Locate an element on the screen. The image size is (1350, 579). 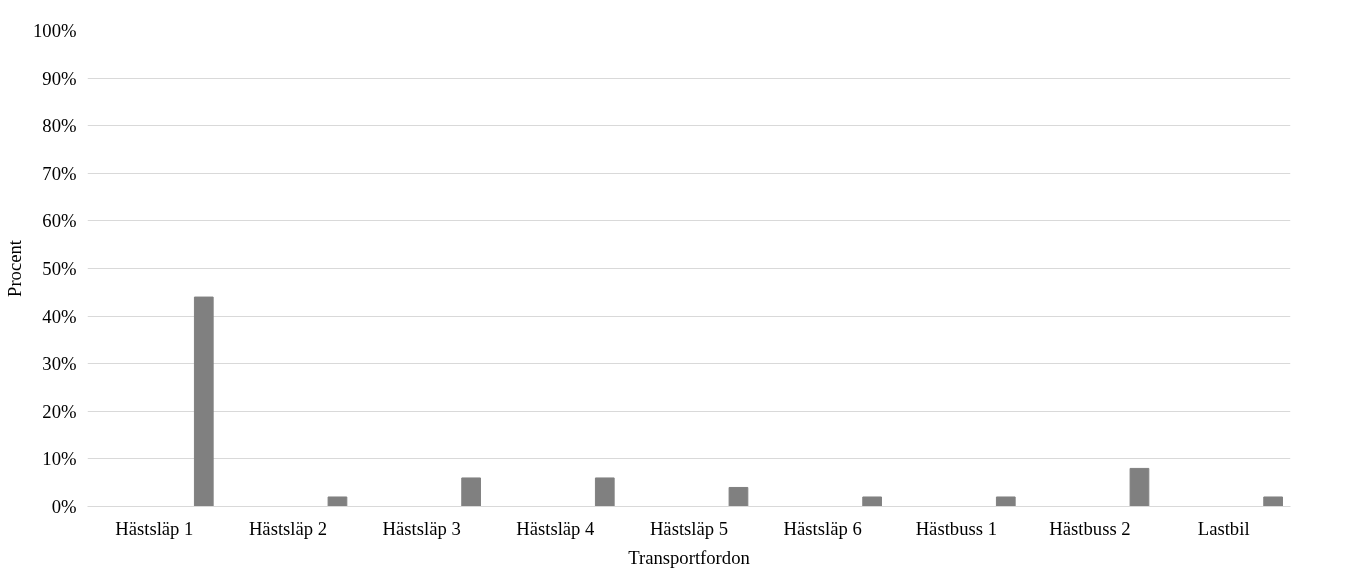
y-tick-label: 0% is located at coordinates (64, 506).